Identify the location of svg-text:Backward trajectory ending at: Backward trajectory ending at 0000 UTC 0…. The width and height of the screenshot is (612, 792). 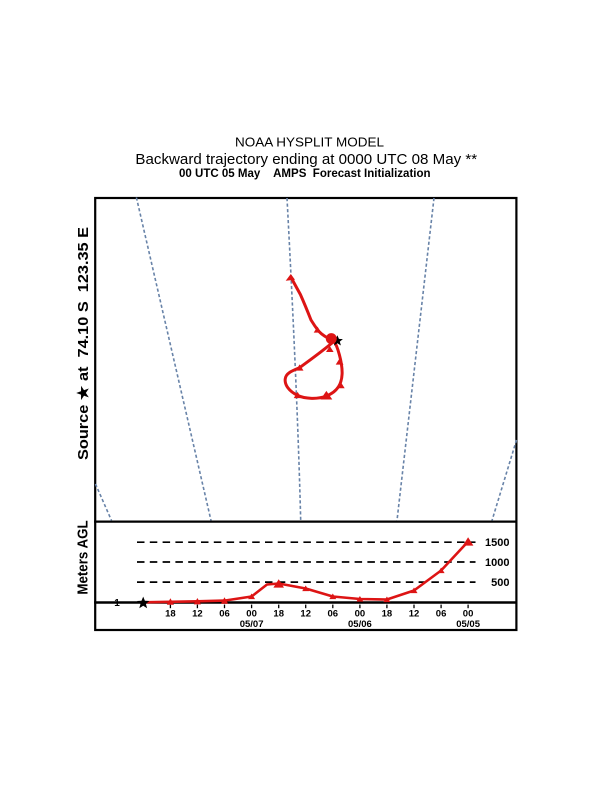
(306, 159).